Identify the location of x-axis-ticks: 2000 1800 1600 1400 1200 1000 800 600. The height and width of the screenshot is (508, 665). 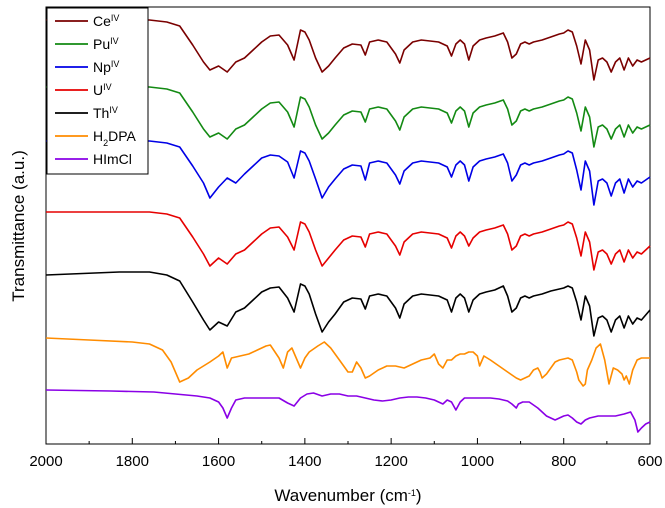
(346, 454).